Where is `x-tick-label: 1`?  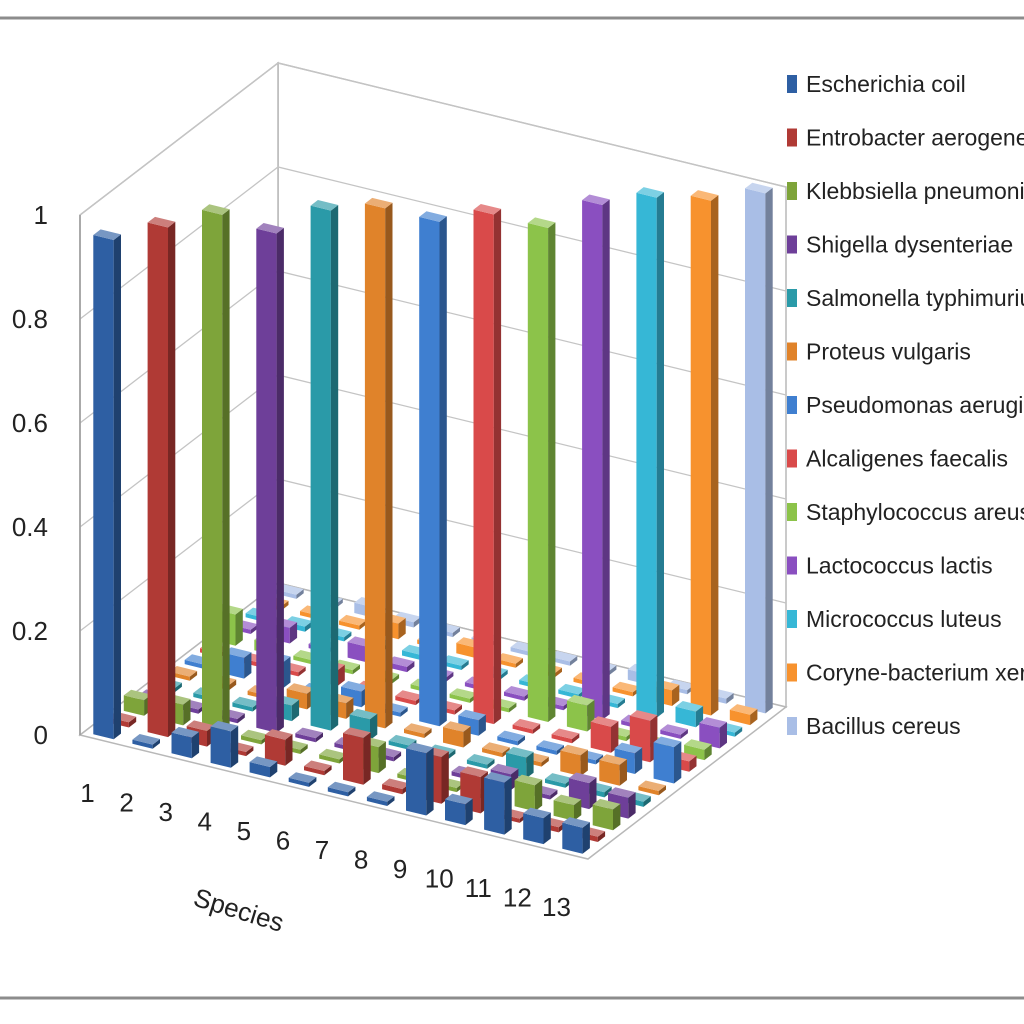
x-tick-label: 1 is located at coordinates (87, 793).